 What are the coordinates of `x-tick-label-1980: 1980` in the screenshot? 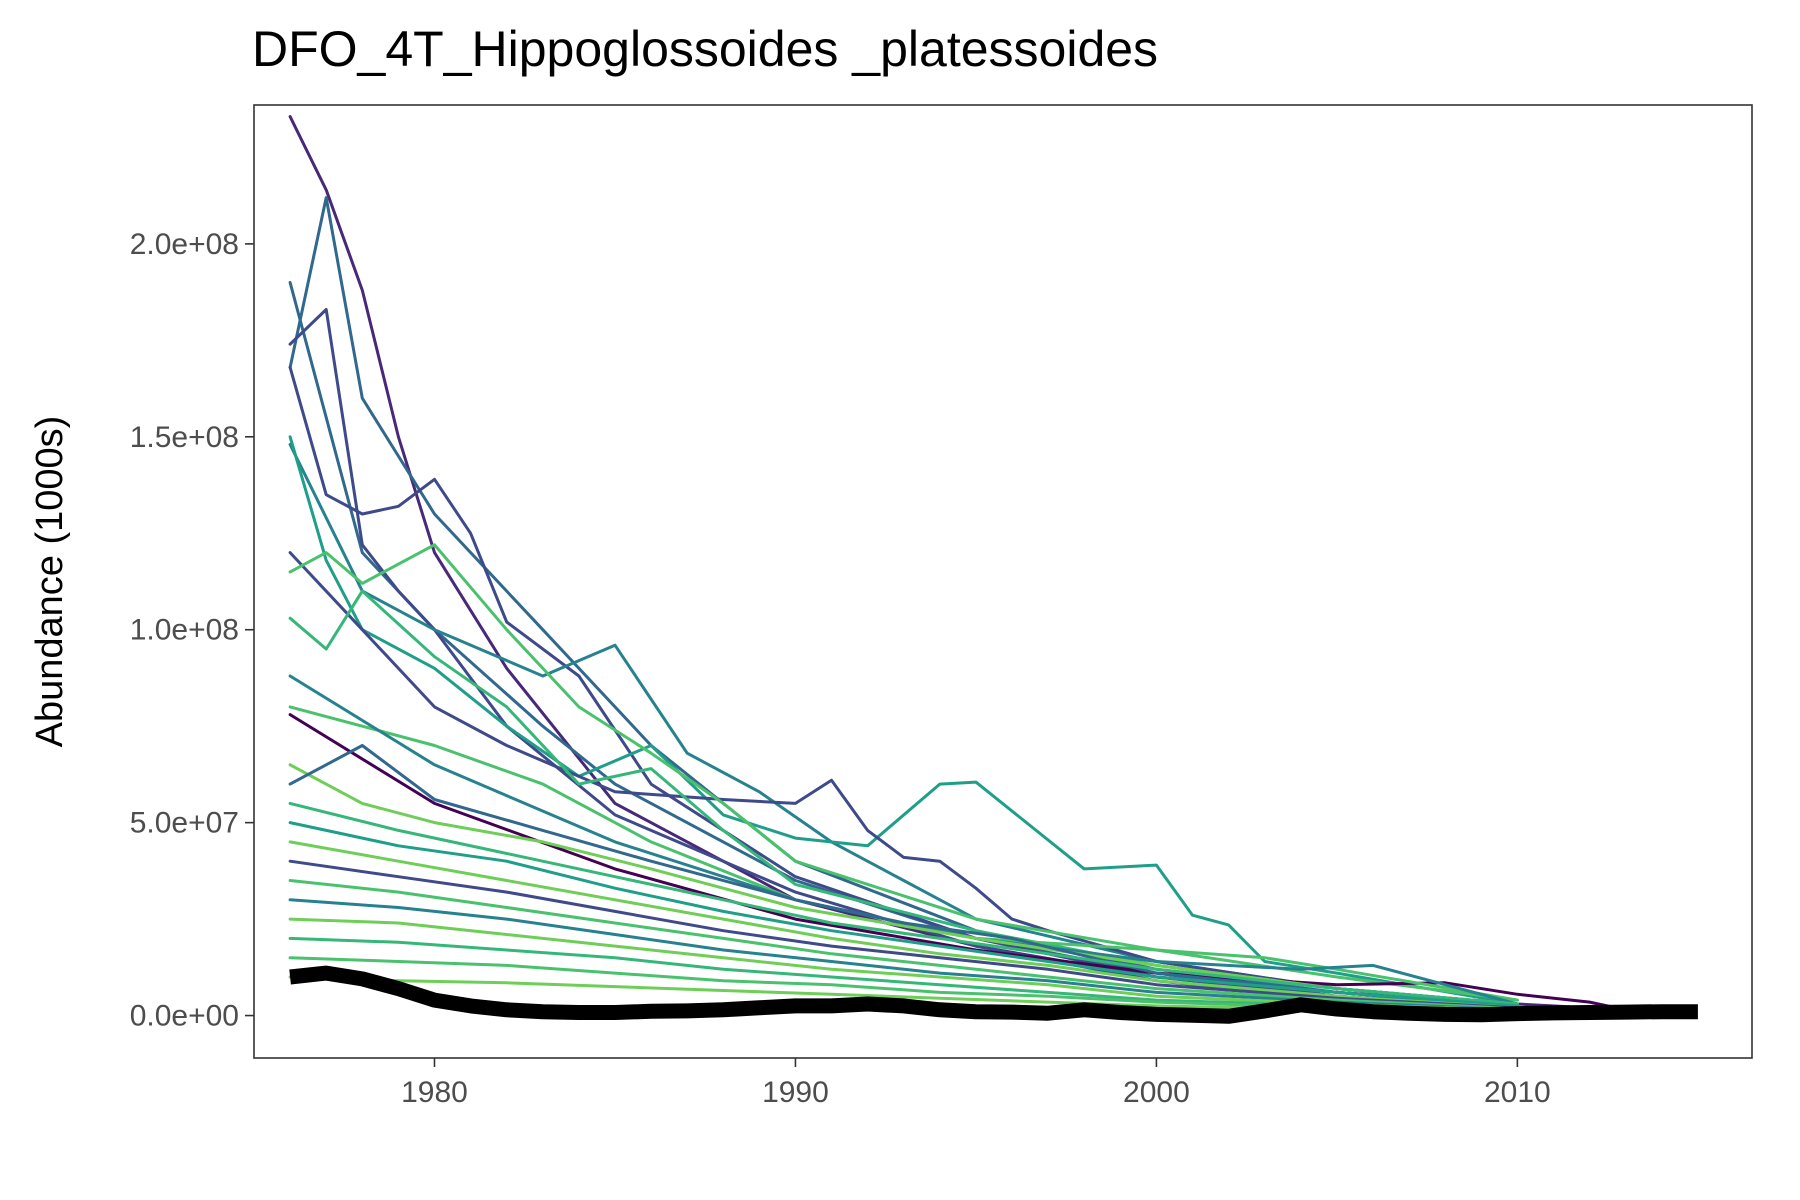 It's located at (434, 1092).